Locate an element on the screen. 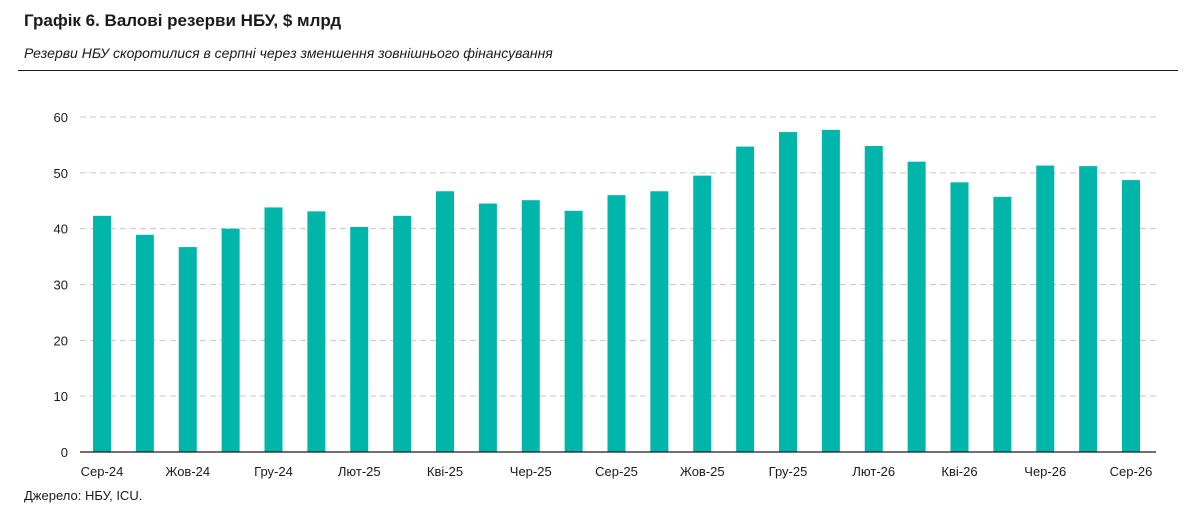  y-tick-label: 50 is located at coordinates (61, 173).